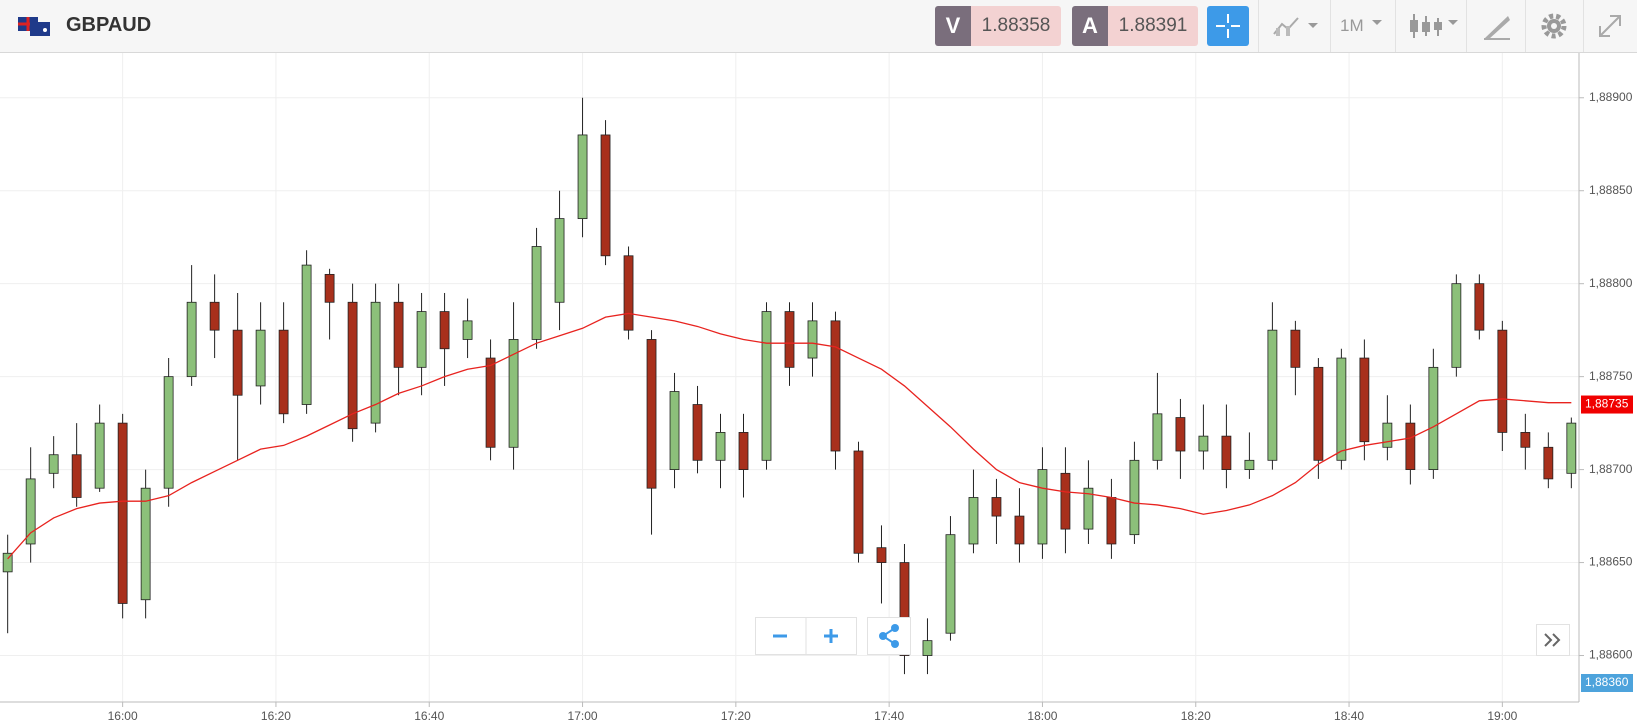  What do you see at coordinates (429, 716) in the screenshot?
I see `x-tick-label: 16:40` at bounding box center [429, 716].